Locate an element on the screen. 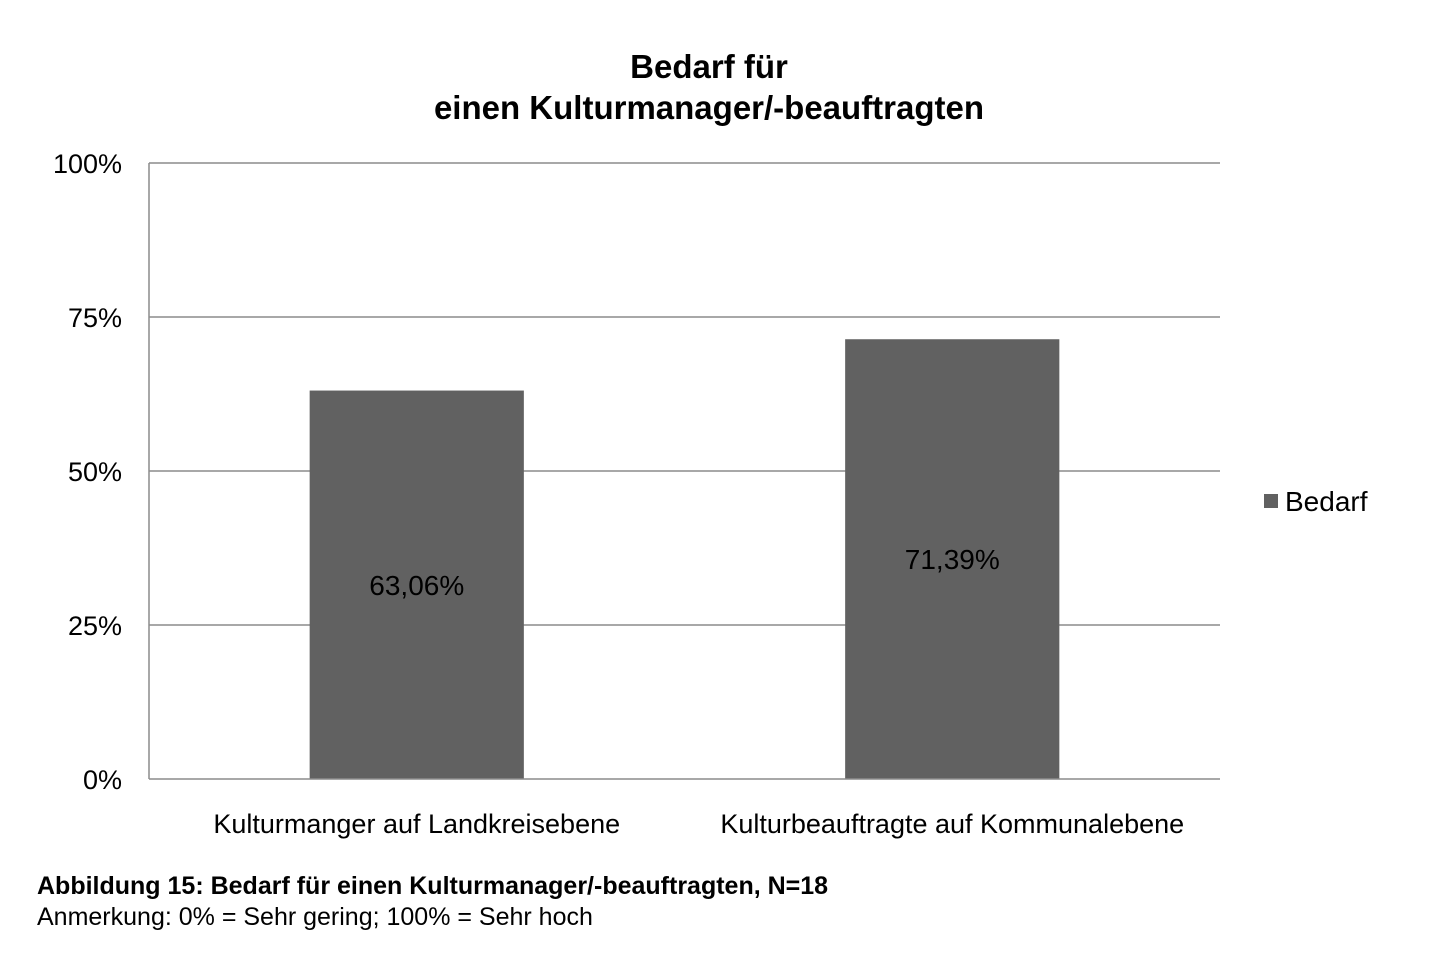  y-axis: 0% 25% 50% 75% 100% is located at coordinates (101, 472).